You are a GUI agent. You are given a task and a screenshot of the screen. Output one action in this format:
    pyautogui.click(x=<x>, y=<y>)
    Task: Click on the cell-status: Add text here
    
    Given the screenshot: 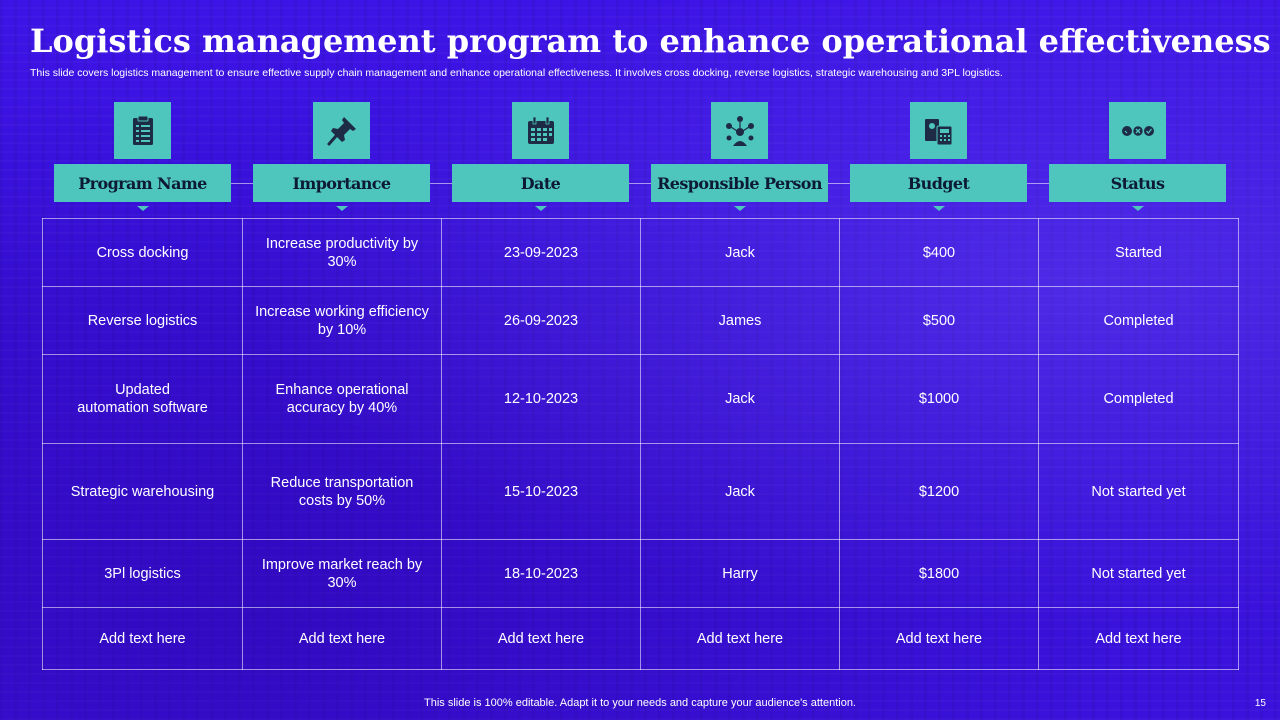 What is the action you would take?
    pyautogui.click(x=1138, y=638)
    